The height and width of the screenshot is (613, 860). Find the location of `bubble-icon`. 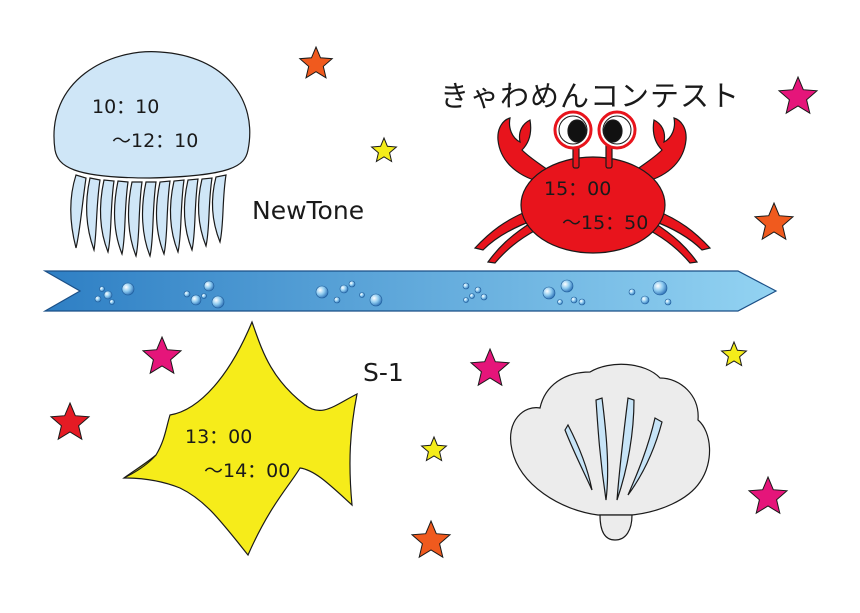

bubble-icon is located at coordinates (383, 294).